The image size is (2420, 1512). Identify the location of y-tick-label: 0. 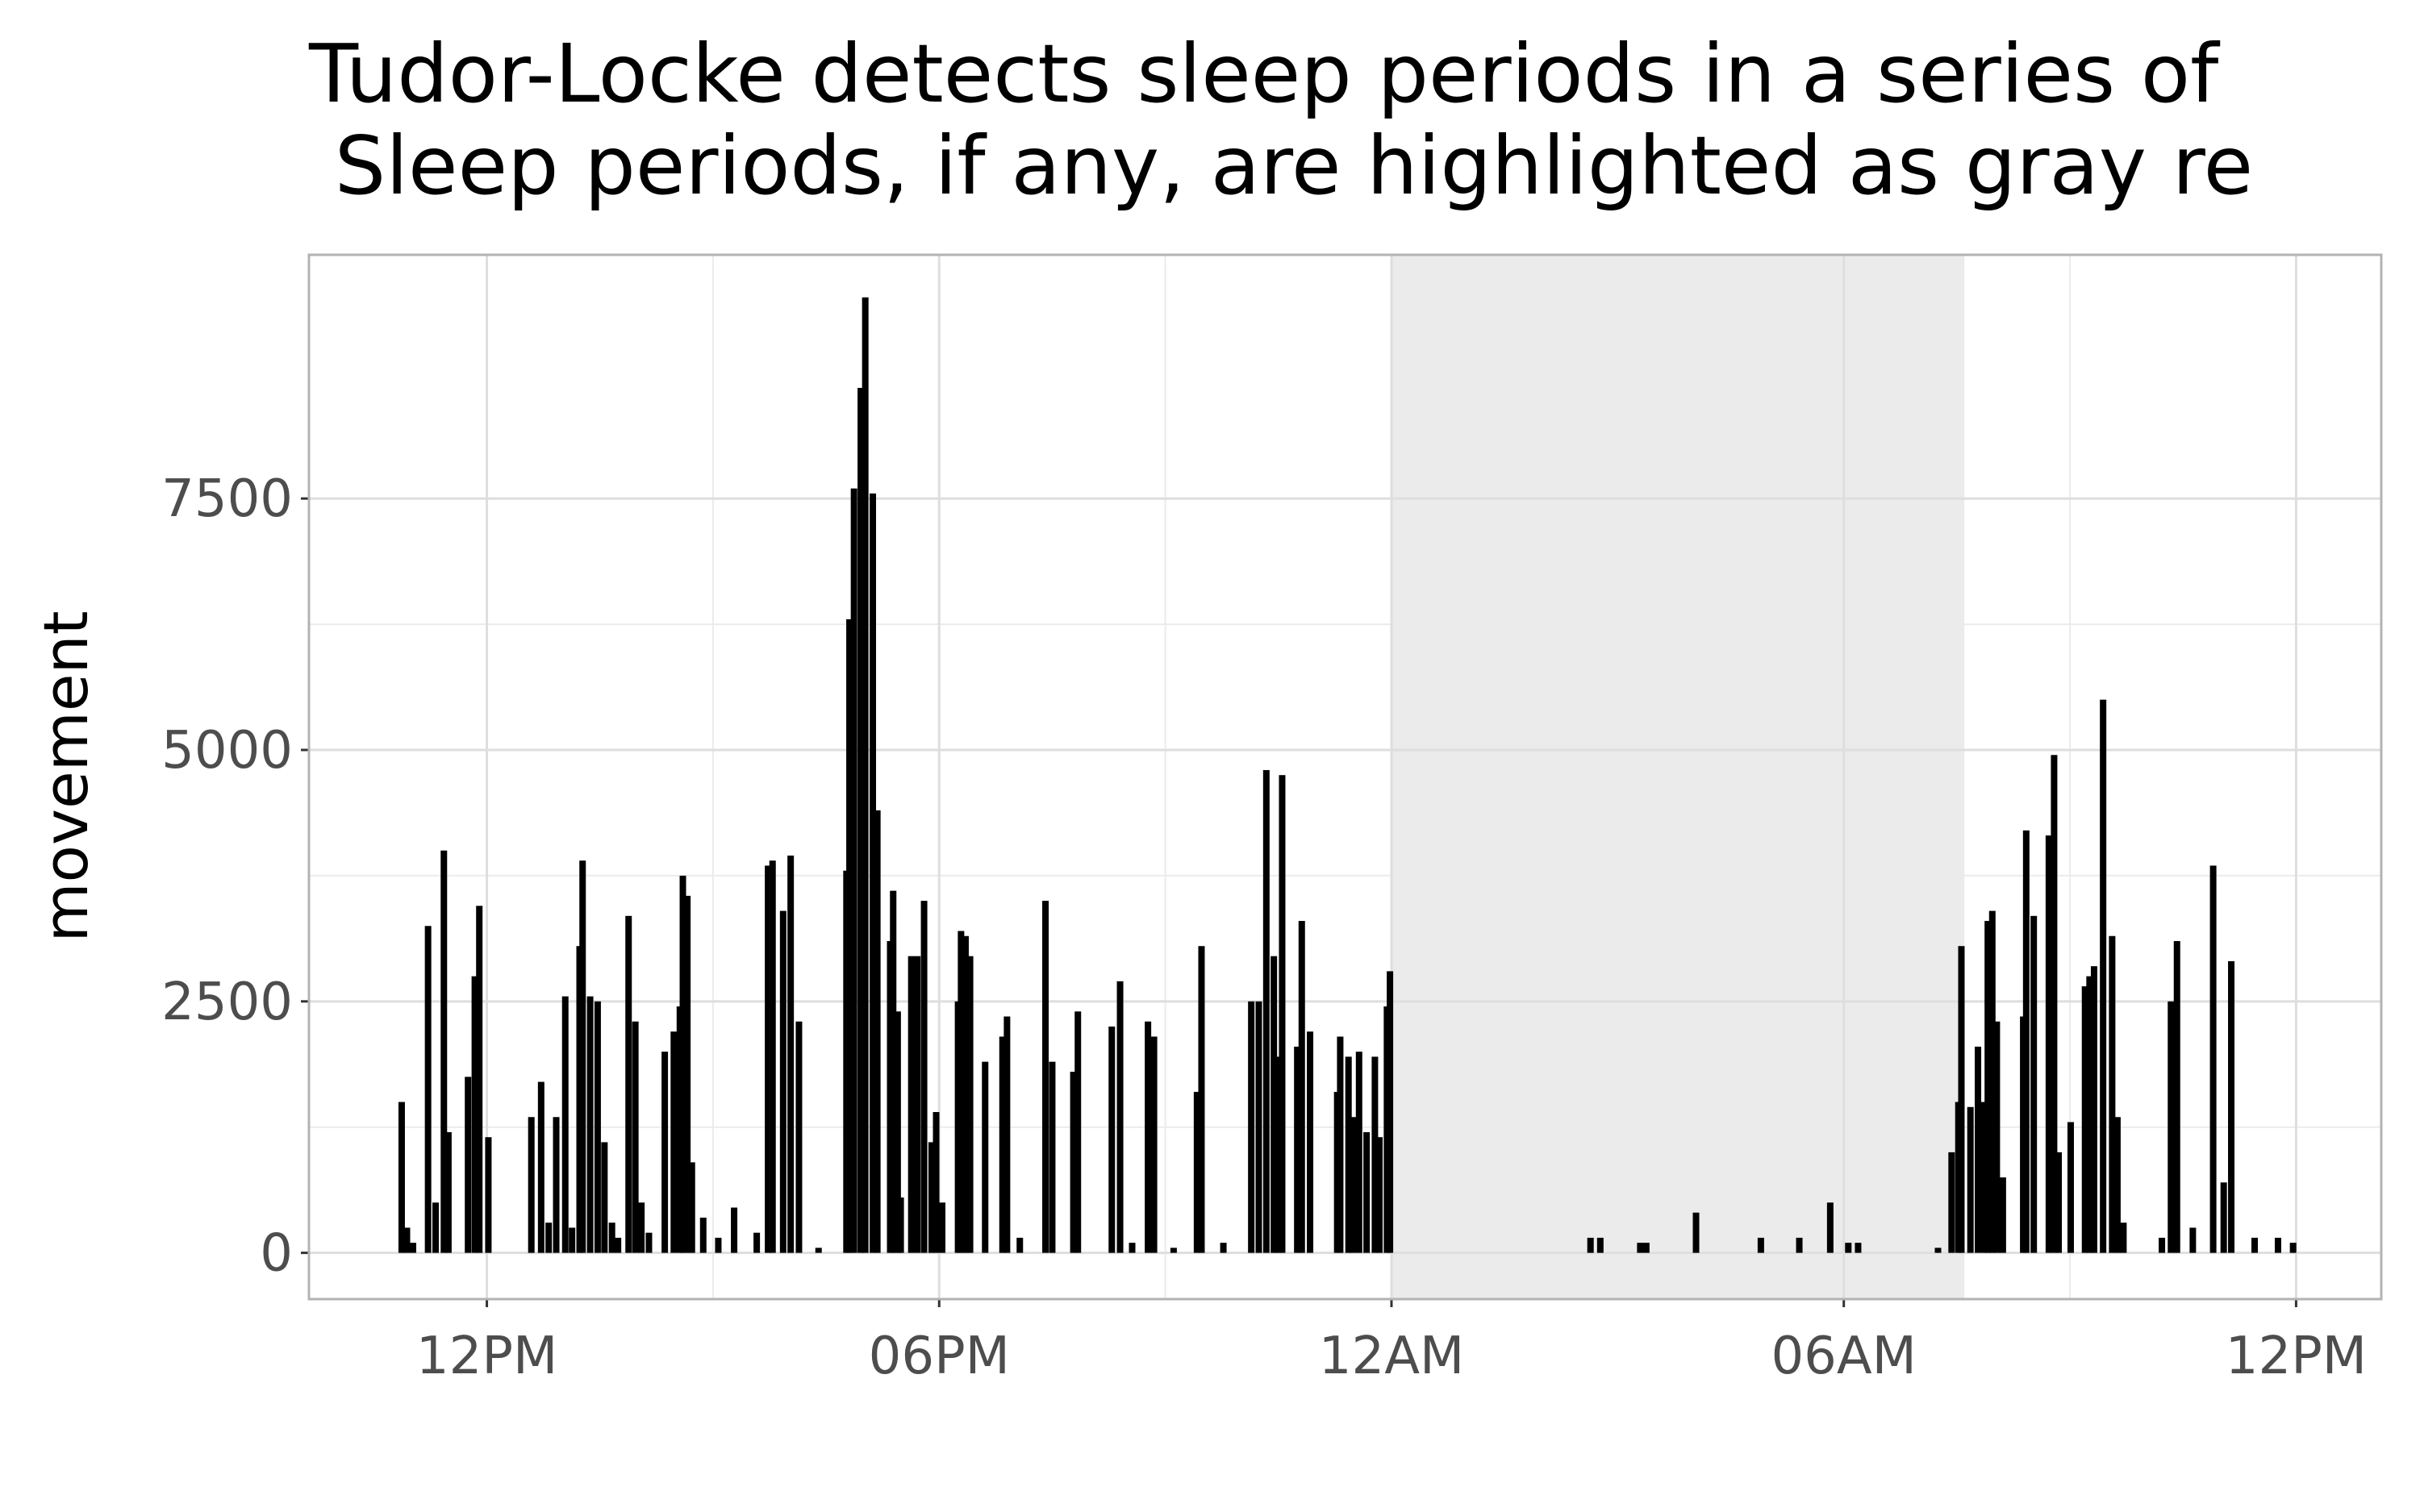
(276, 1254).